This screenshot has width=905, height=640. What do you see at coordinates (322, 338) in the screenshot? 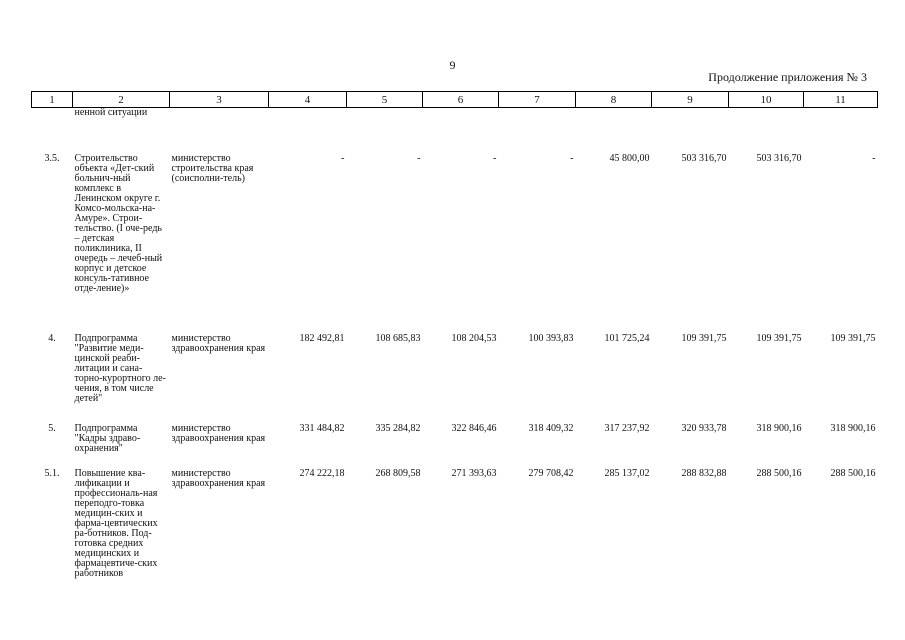
I see `row-value: 182 492,81` at bounding box center [322, 338].